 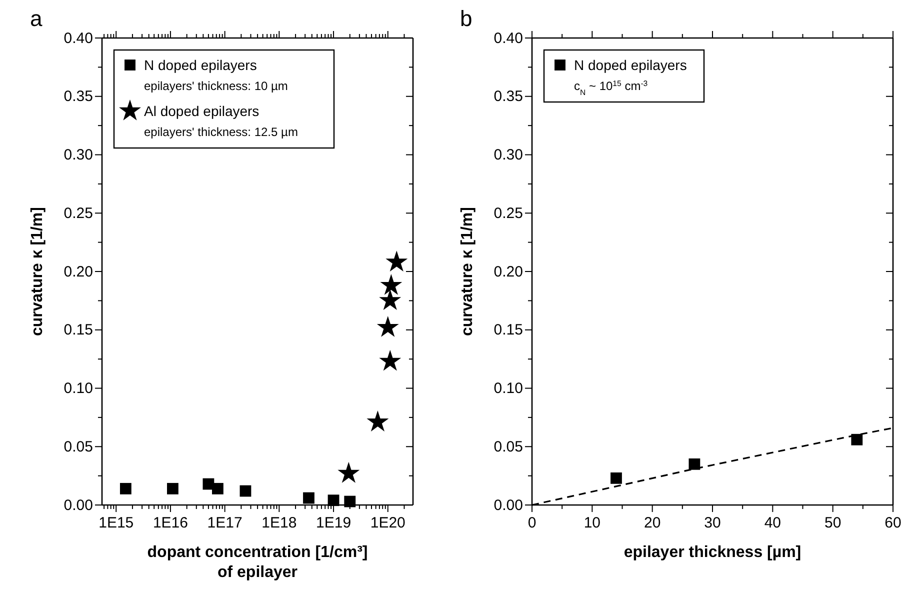 What do you see at coordinates (466, 18) in the screenshot?
I see `chart-title: b` at bounding box center [466, 18].